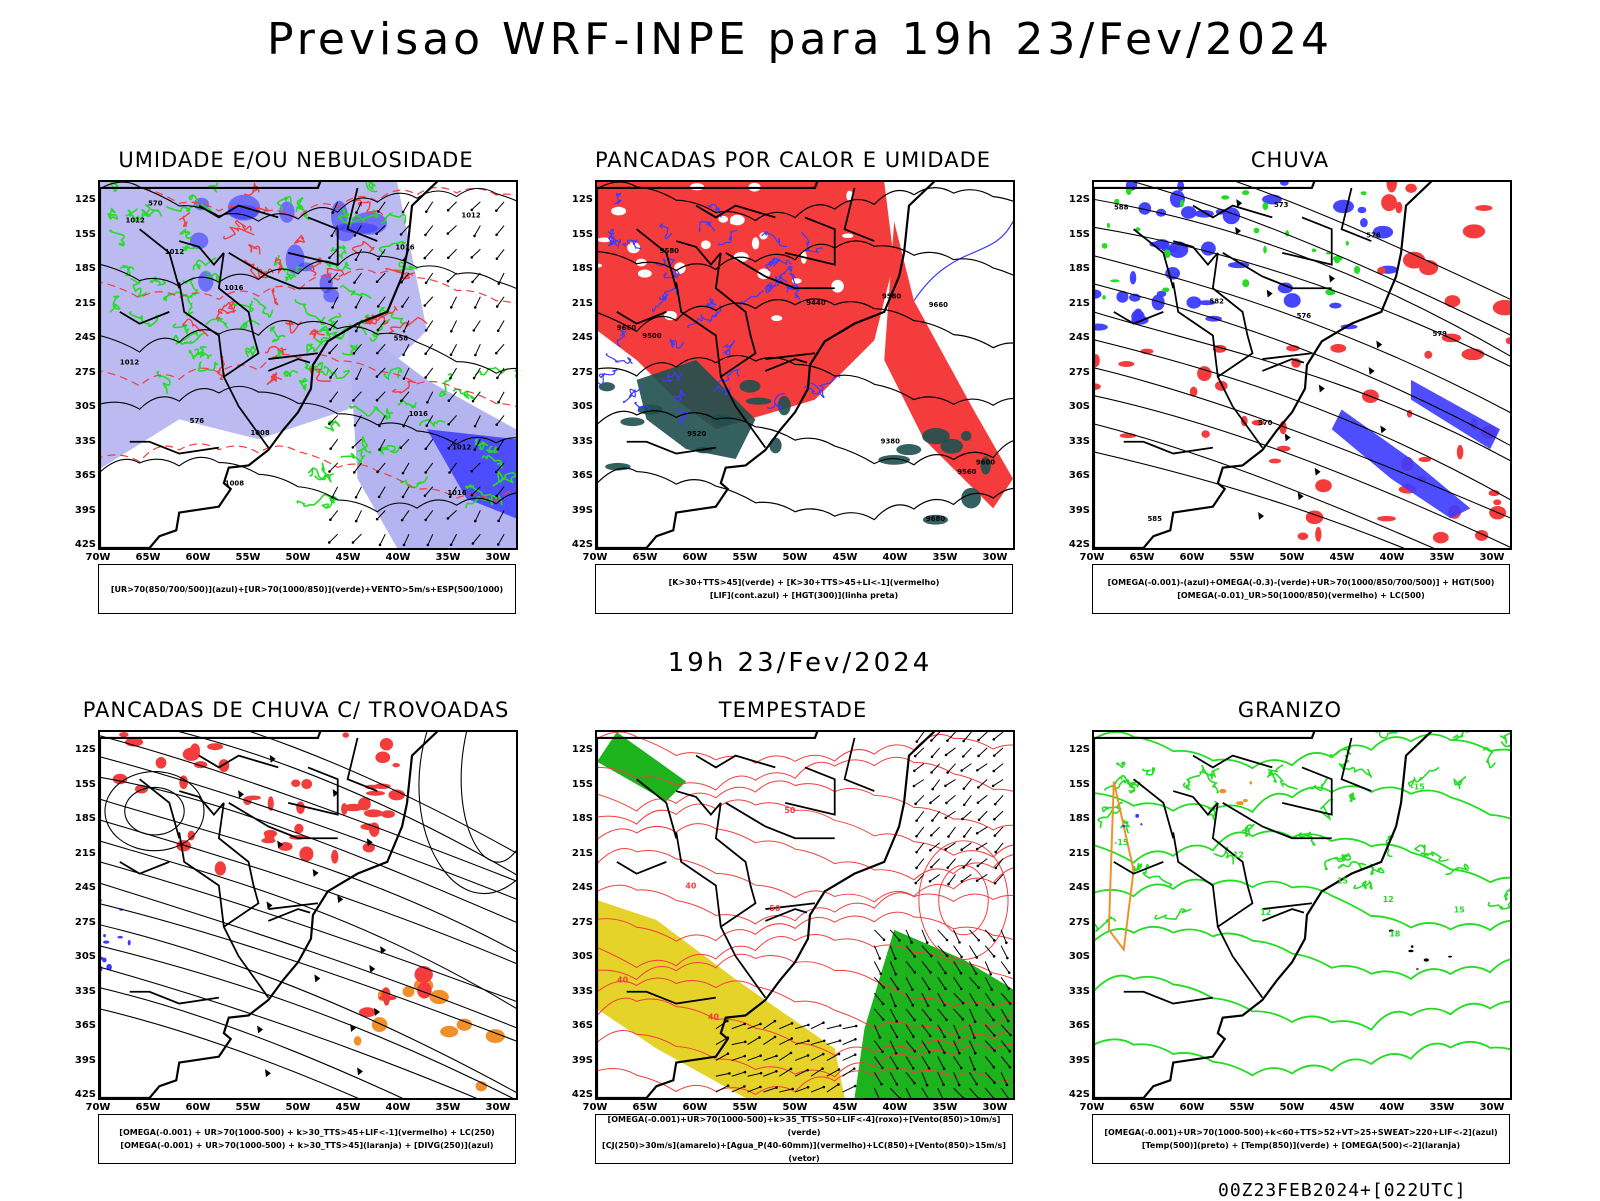 The width and height of the screenshot is (1600, 1201). I want to click on contour-label: 582, so click(1216, 302).